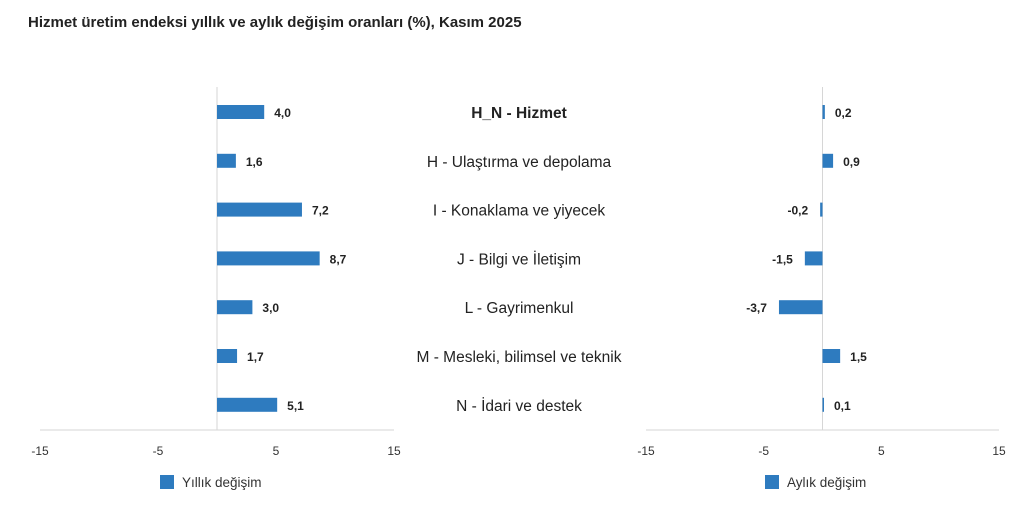  I want to click on category-label: H_N - Hizmet, so click(519, 113).